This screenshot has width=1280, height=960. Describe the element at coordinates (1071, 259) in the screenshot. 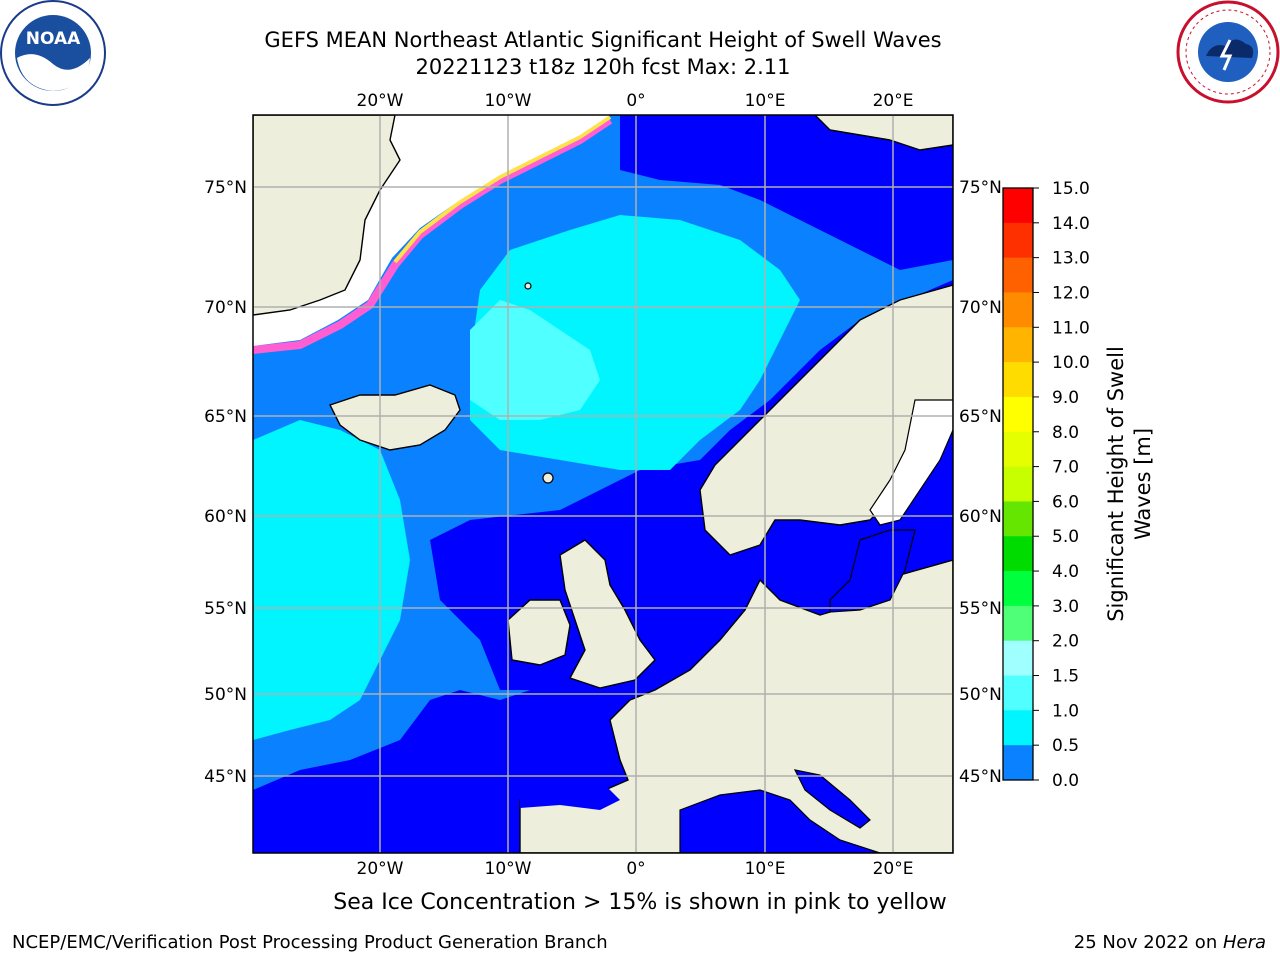

I see `colorbar-tick-label: 13.0` at that location.